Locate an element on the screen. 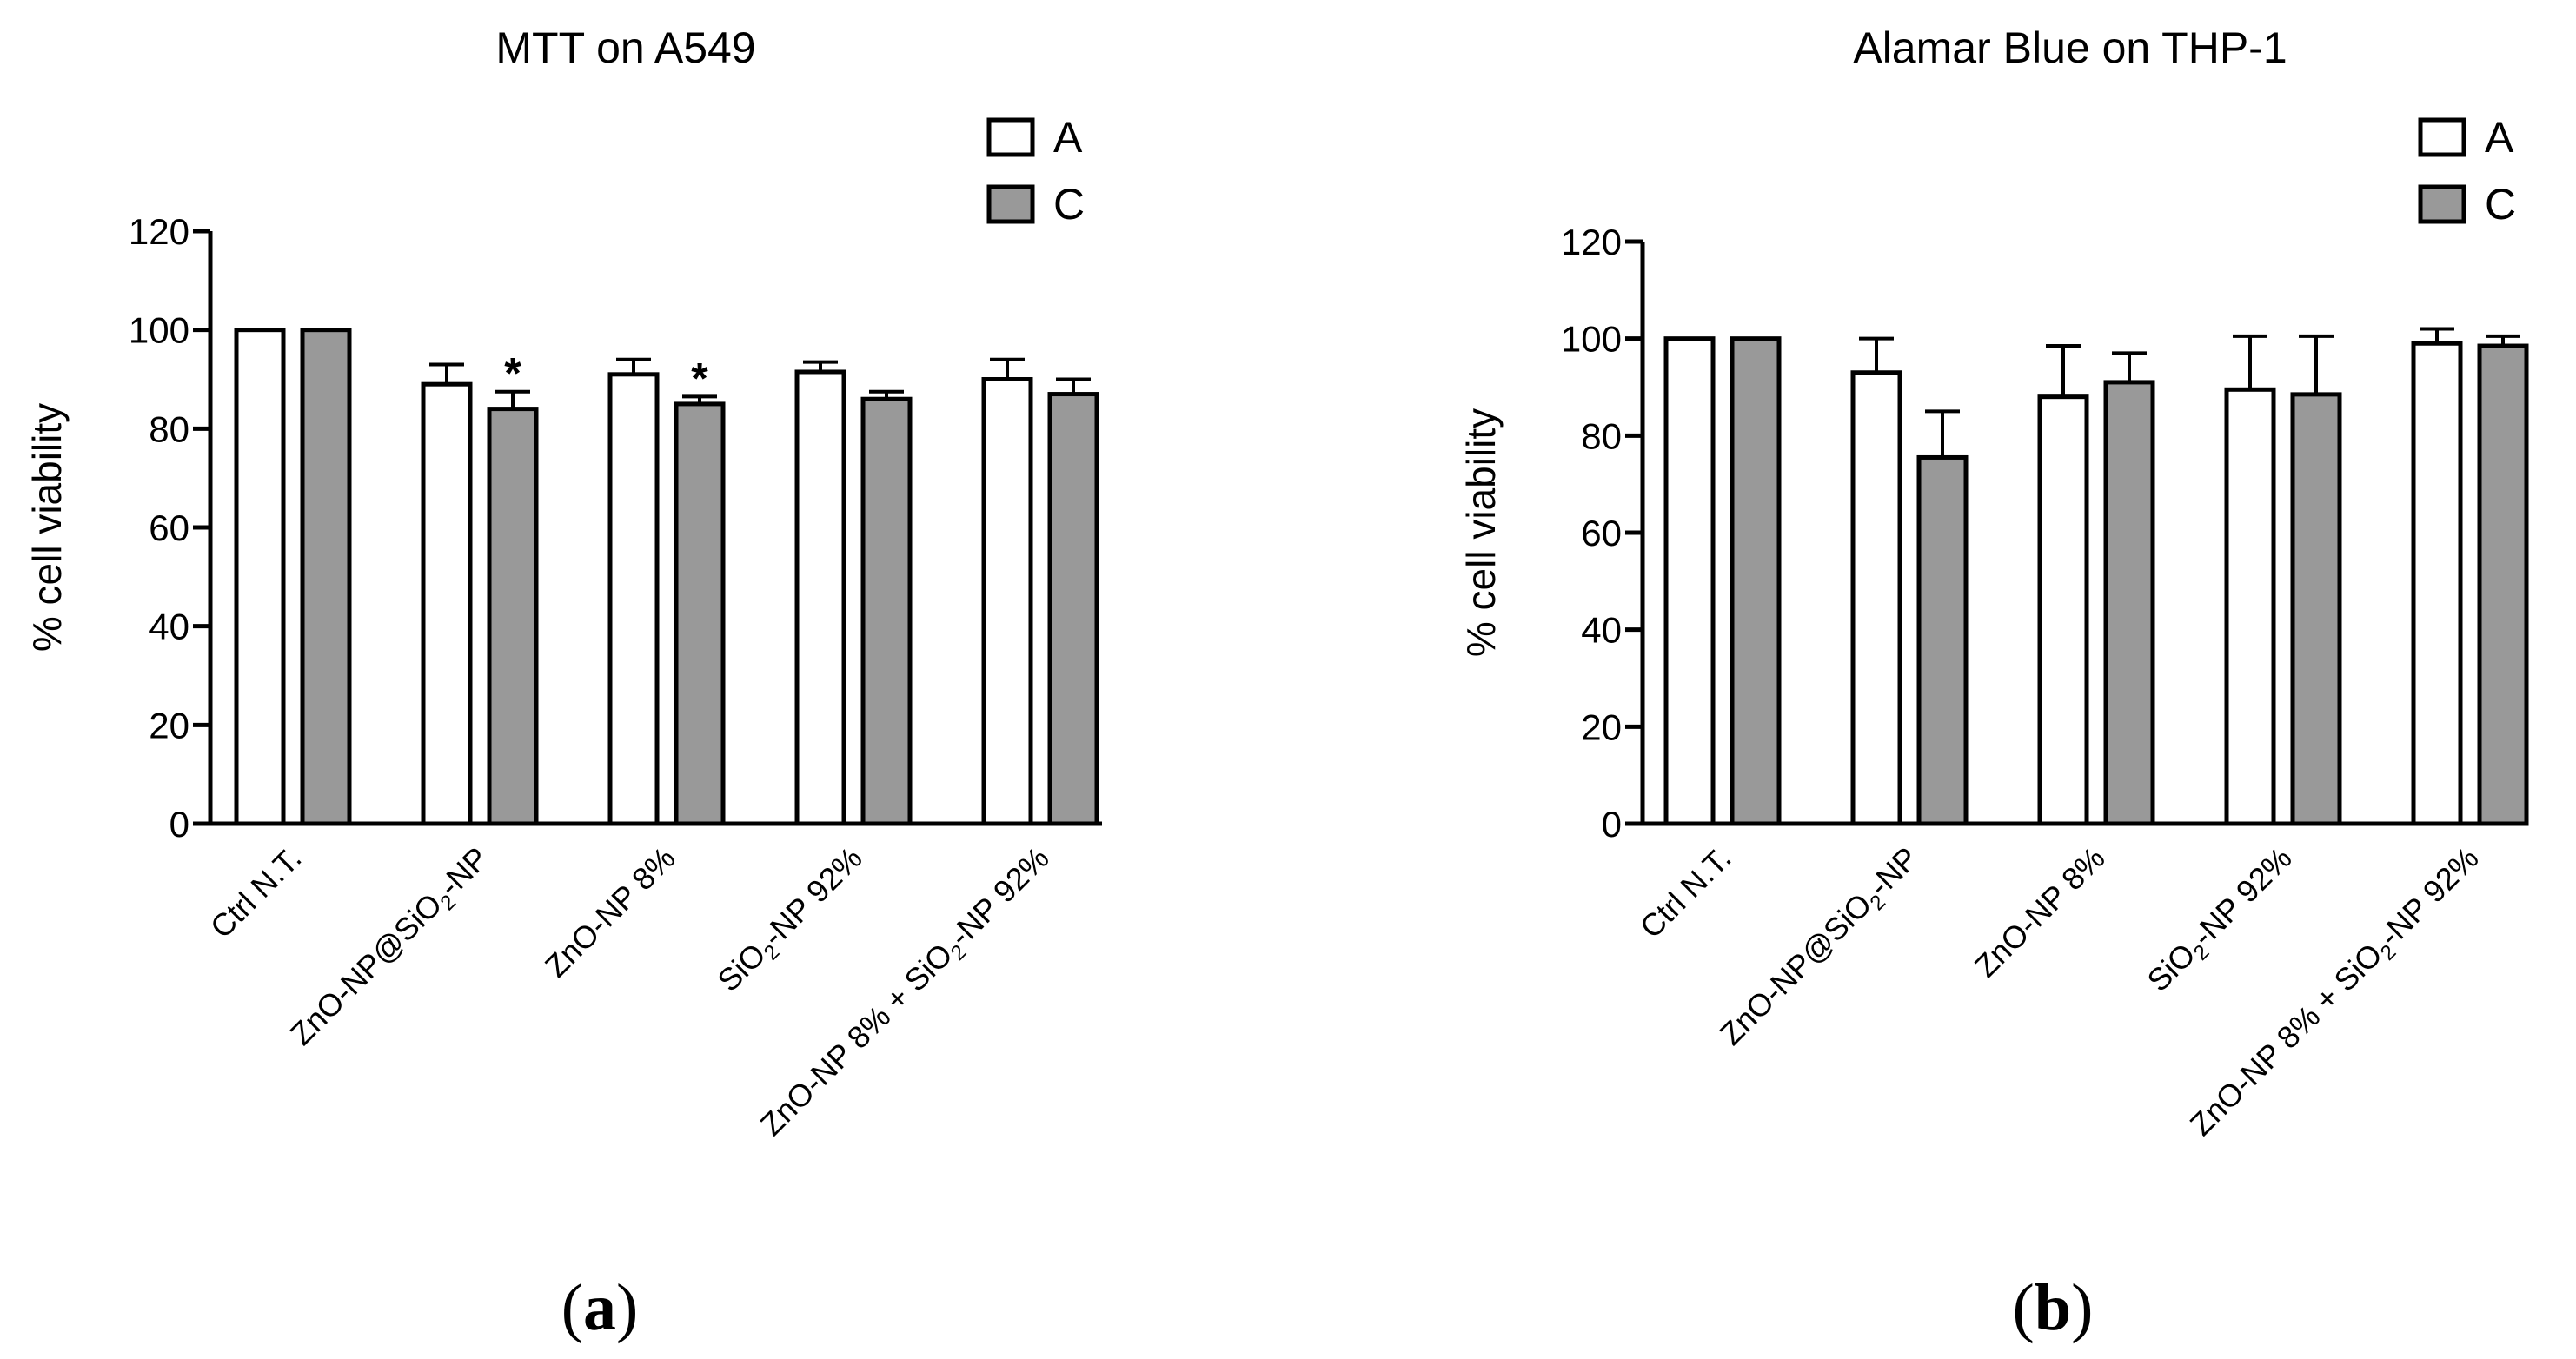 The height and width of the screenshot is (1359, 2576). chart-title: MTT on A549 is located at coordinates (625, 47).